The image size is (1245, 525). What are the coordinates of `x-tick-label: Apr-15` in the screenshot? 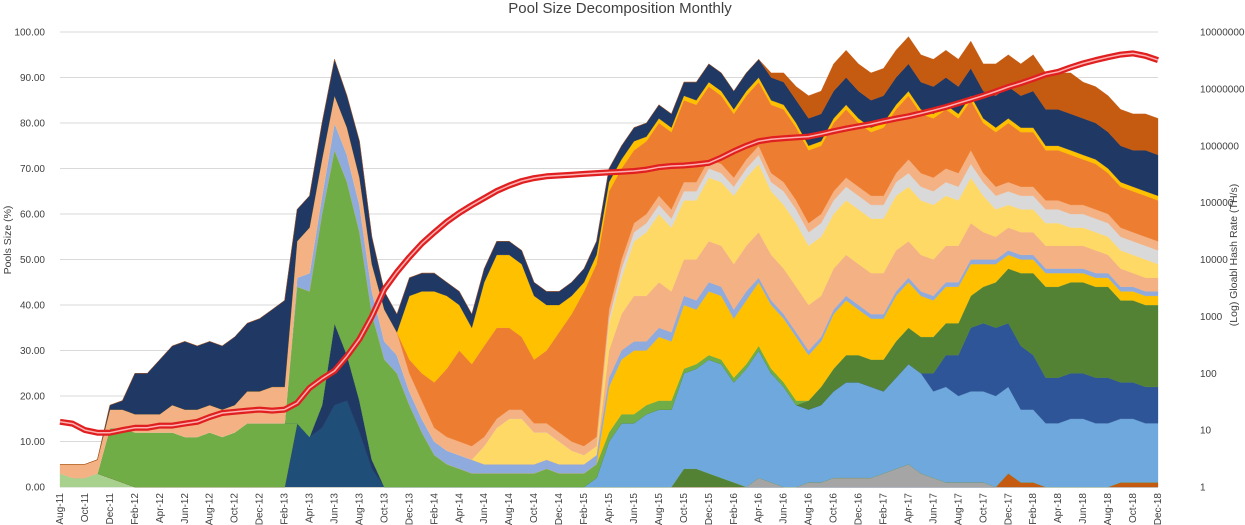 It's located at (609, 508).